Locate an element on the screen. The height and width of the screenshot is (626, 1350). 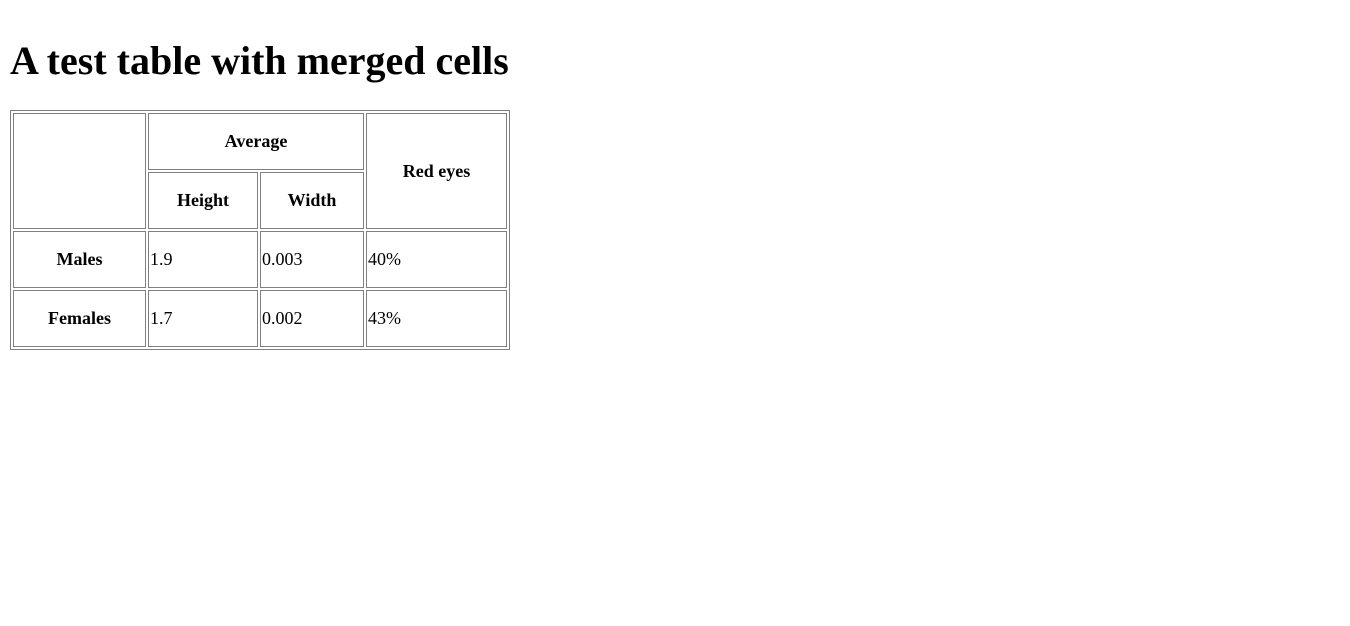
average-group-header: Average is located at coordinates (256, 141).